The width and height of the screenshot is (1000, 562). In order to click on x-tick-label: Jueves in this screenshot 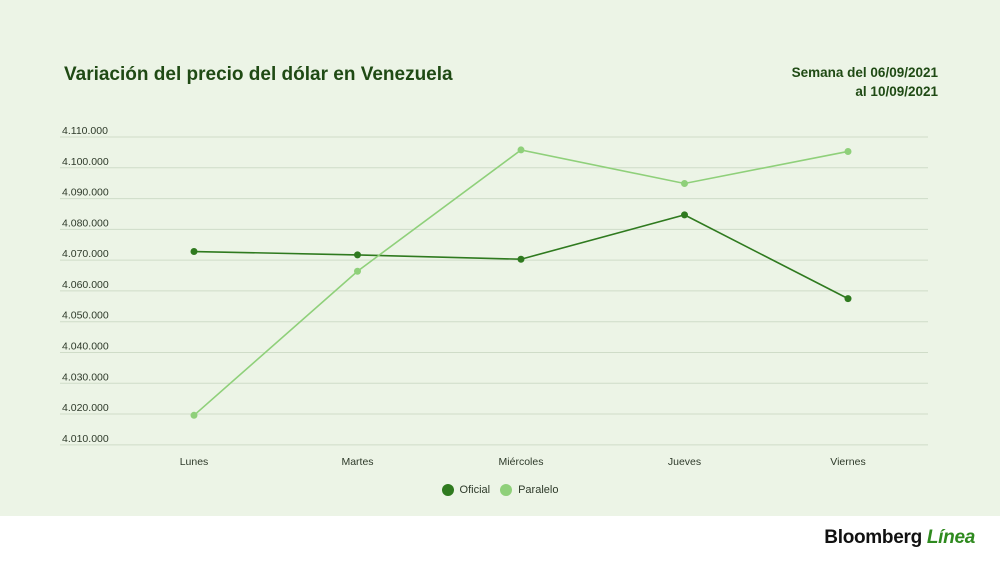, I will do `click(684, 462)`.